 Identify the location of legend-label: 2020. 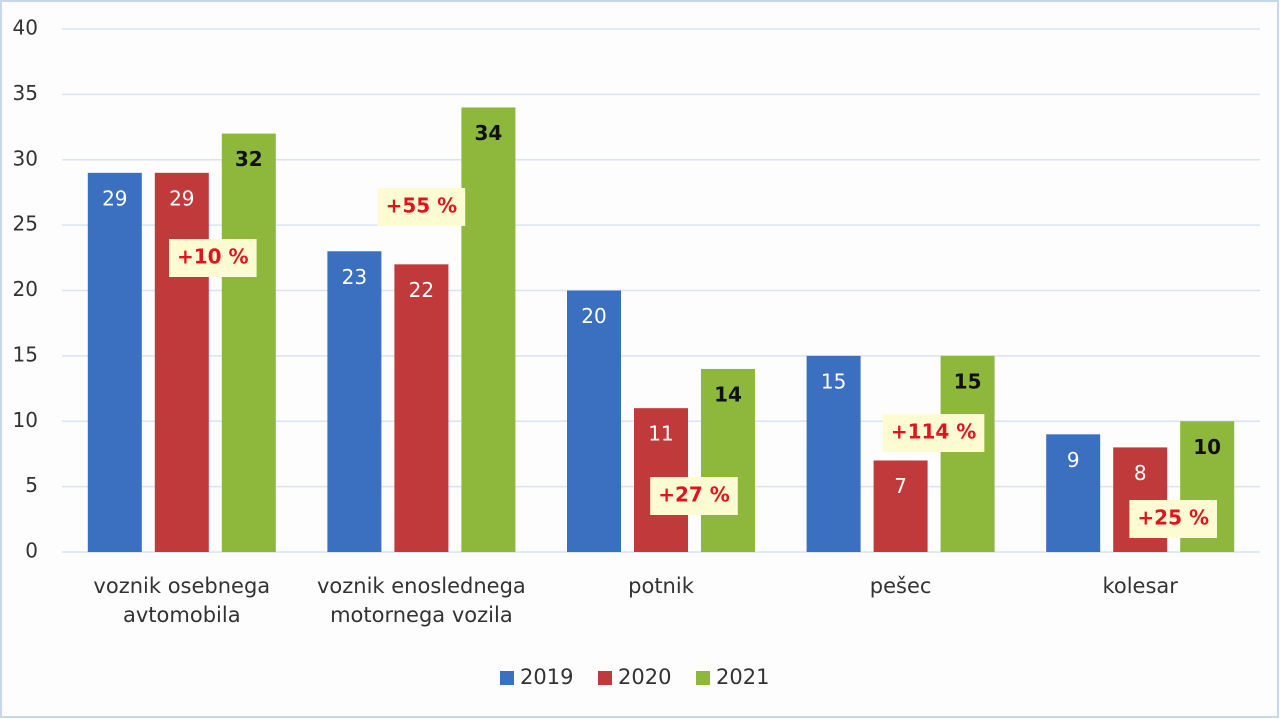
(644, 677).